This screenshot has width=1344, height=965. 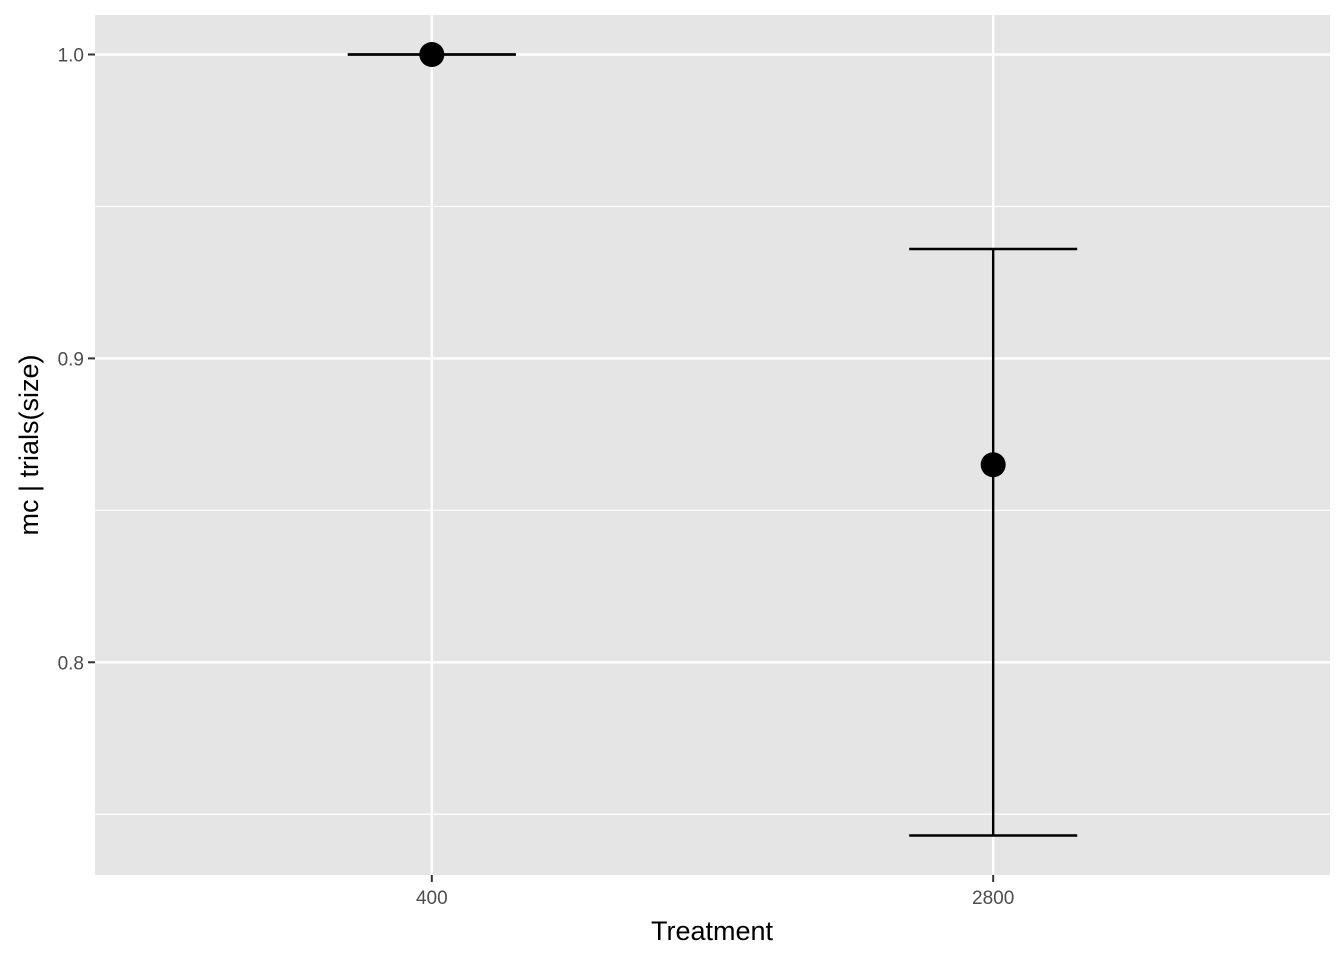 What do you see at coordinates (715, 892) in the screenshot?
I see `x-axis: 400 2800` at bounding box center [715, 892].